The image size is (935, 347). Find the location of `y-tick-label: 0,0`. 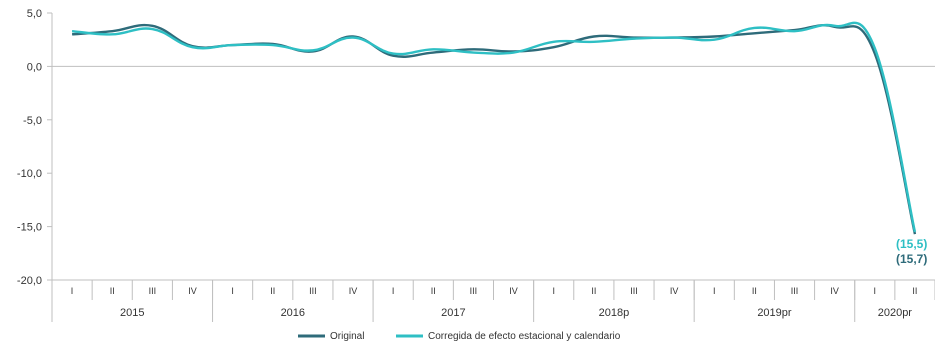

y-tick-label: 0,0 is located at coordinates (34, 67).